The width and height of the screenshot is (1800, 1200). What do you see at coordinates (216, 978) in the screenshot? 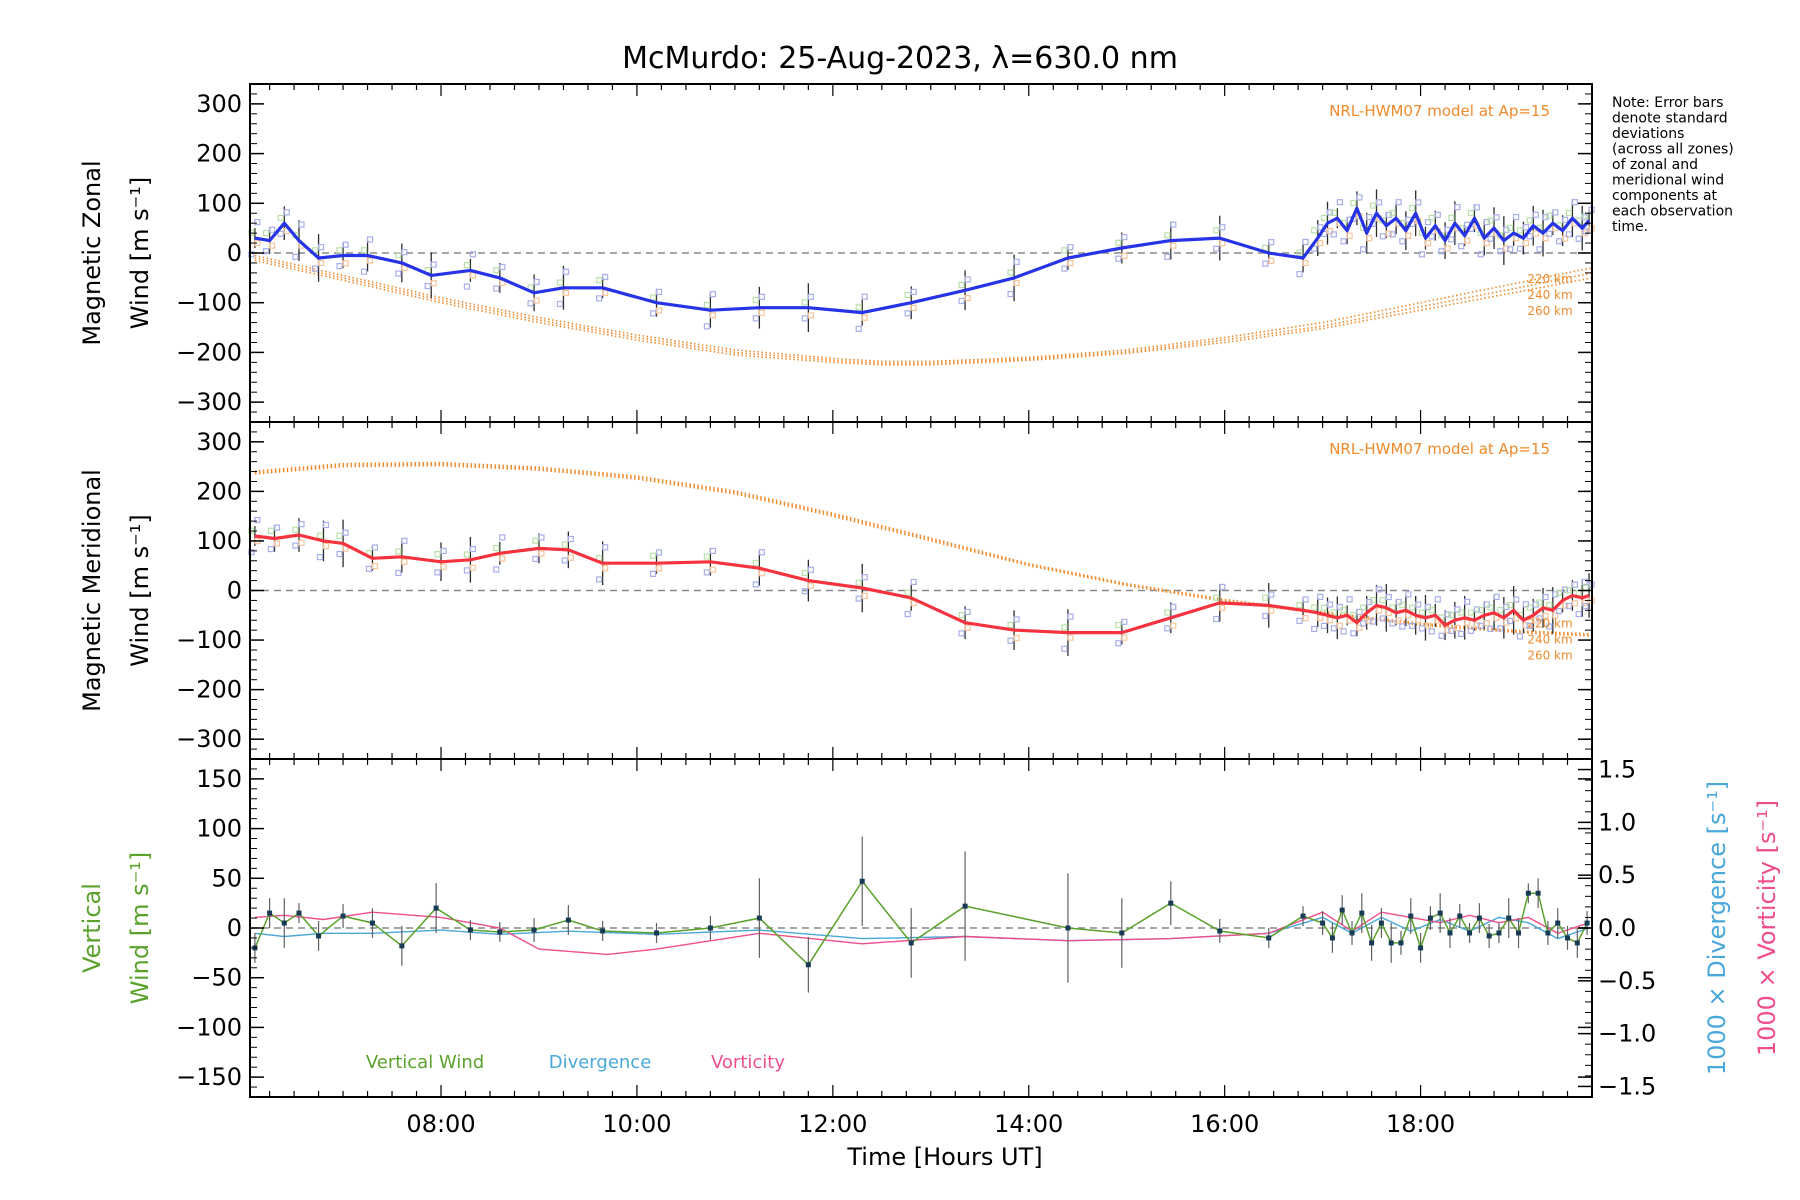
I see `y-tick-label: −50` at bounding box center [216, 978].